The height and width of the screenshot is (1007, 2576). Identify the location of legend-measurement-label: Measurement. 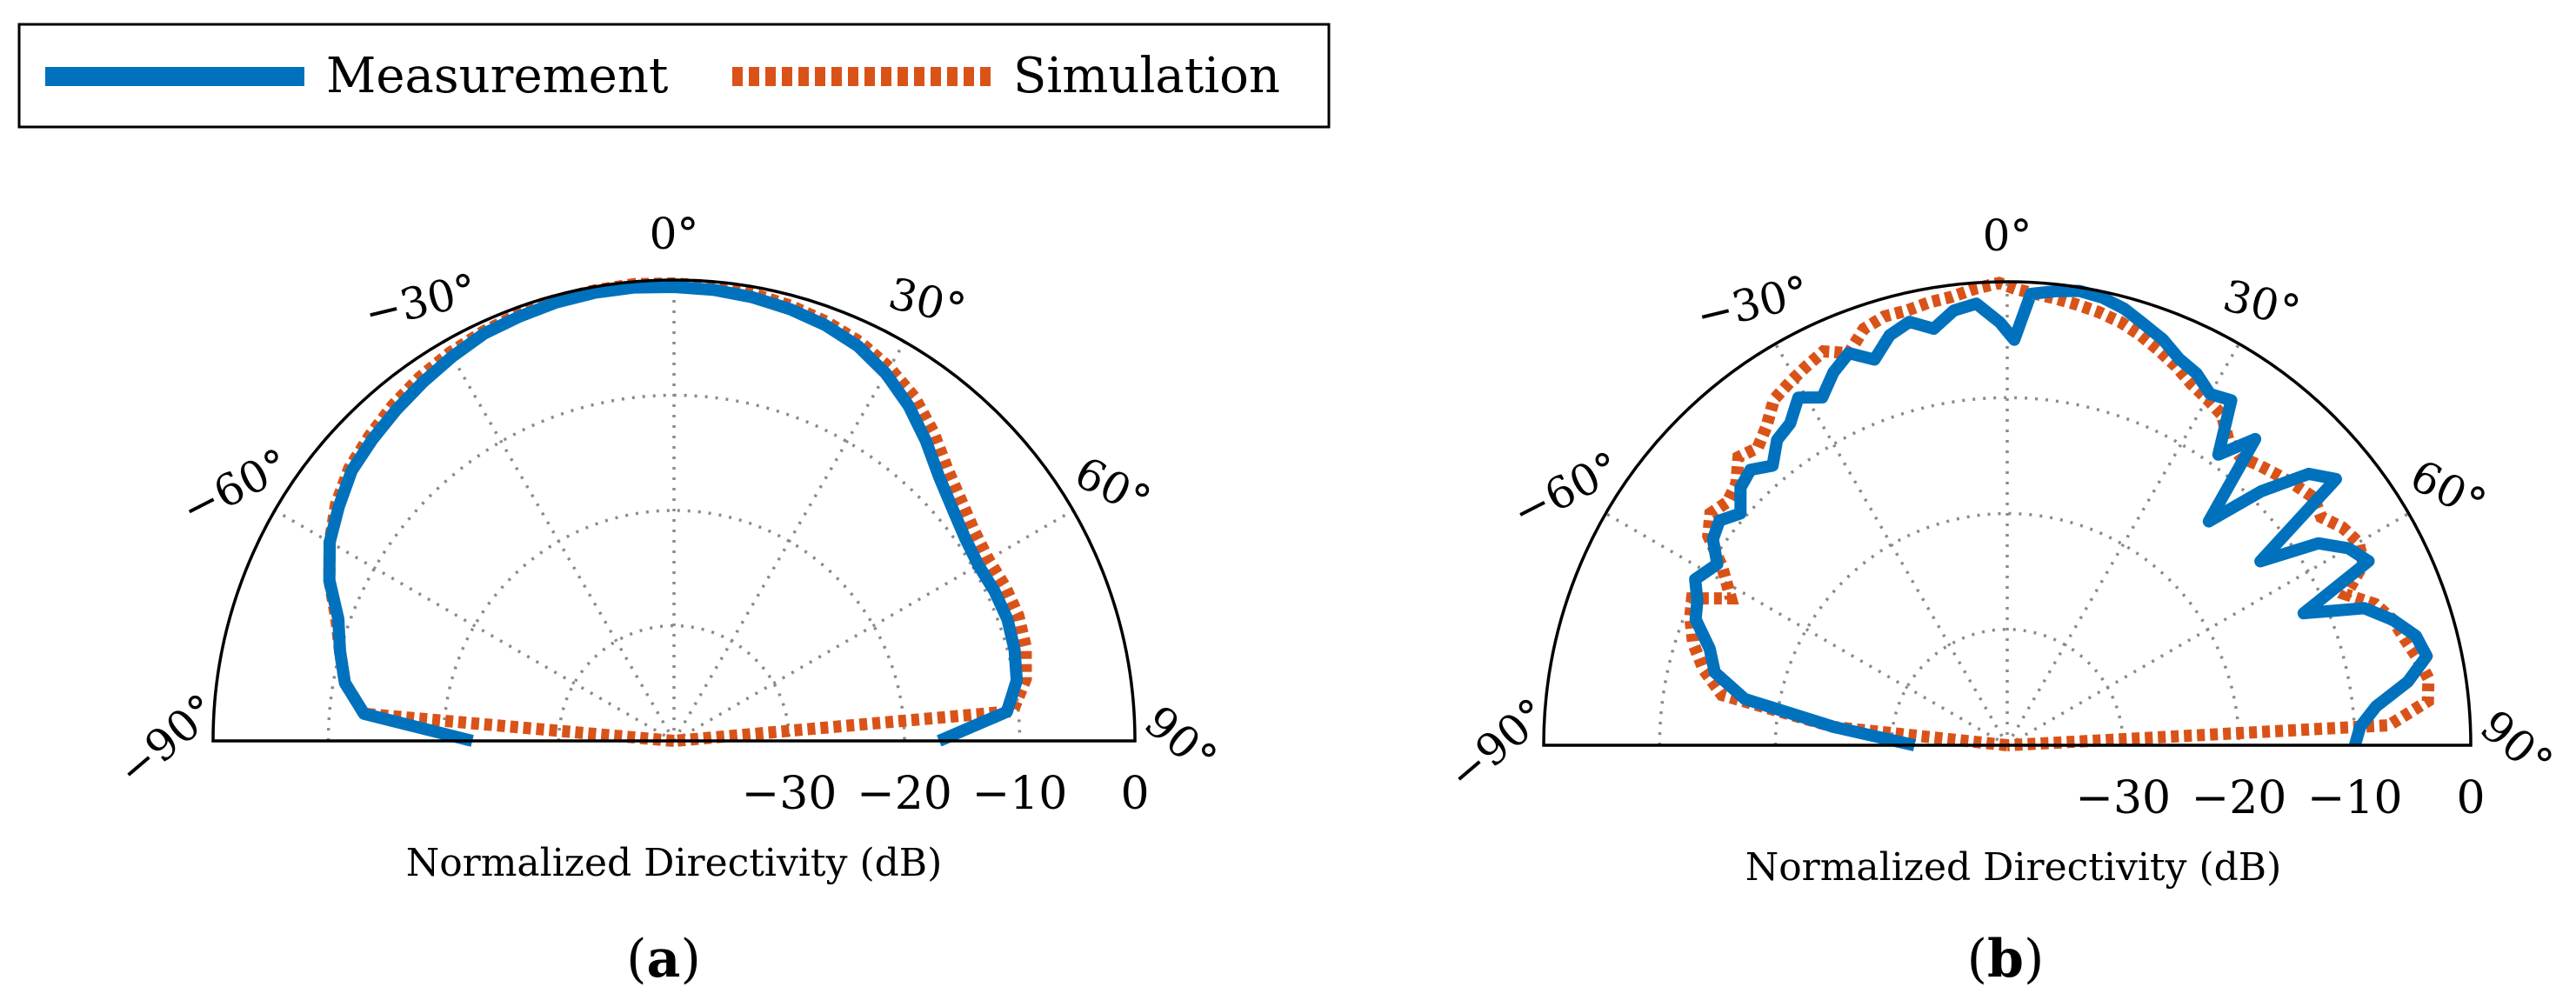
(497, 76).